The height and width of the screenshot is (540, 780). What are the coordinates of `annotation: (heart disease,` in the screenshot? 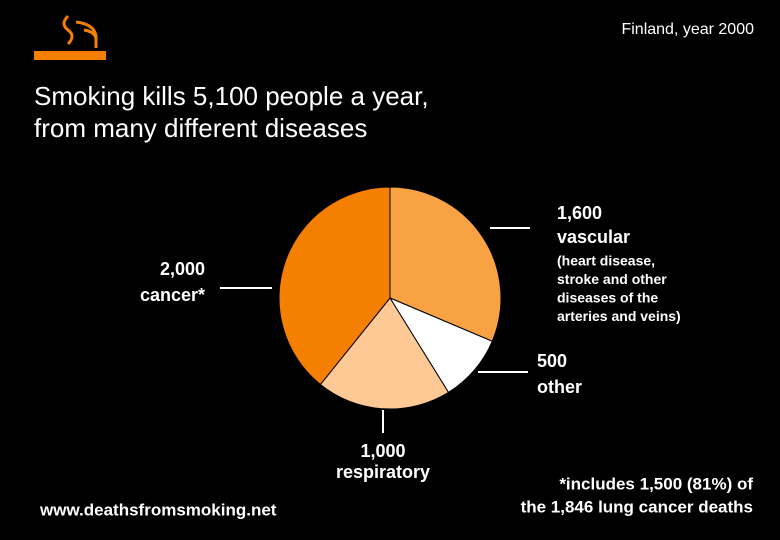 It's located at (606, 261).